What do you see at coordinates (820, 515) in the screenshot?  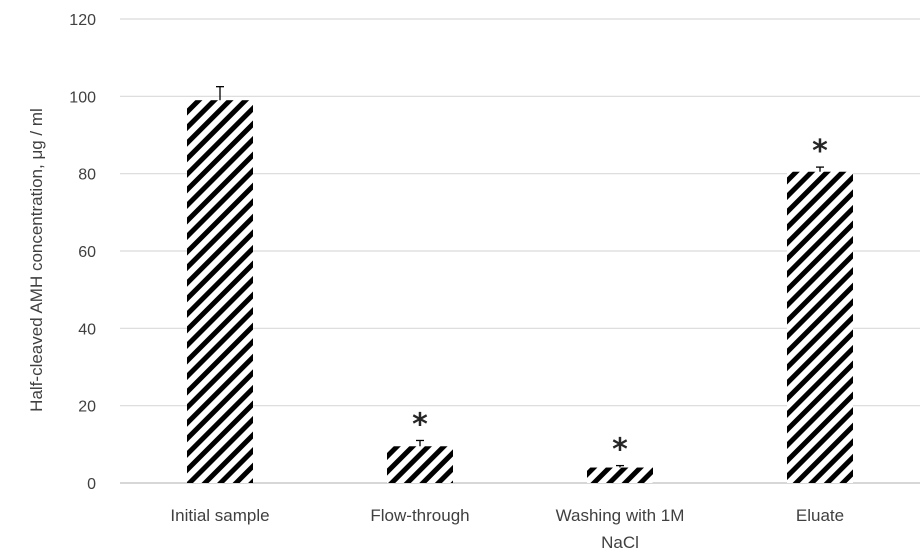 I see `x-category-label: Eluate` at bounding box center [820, 515].